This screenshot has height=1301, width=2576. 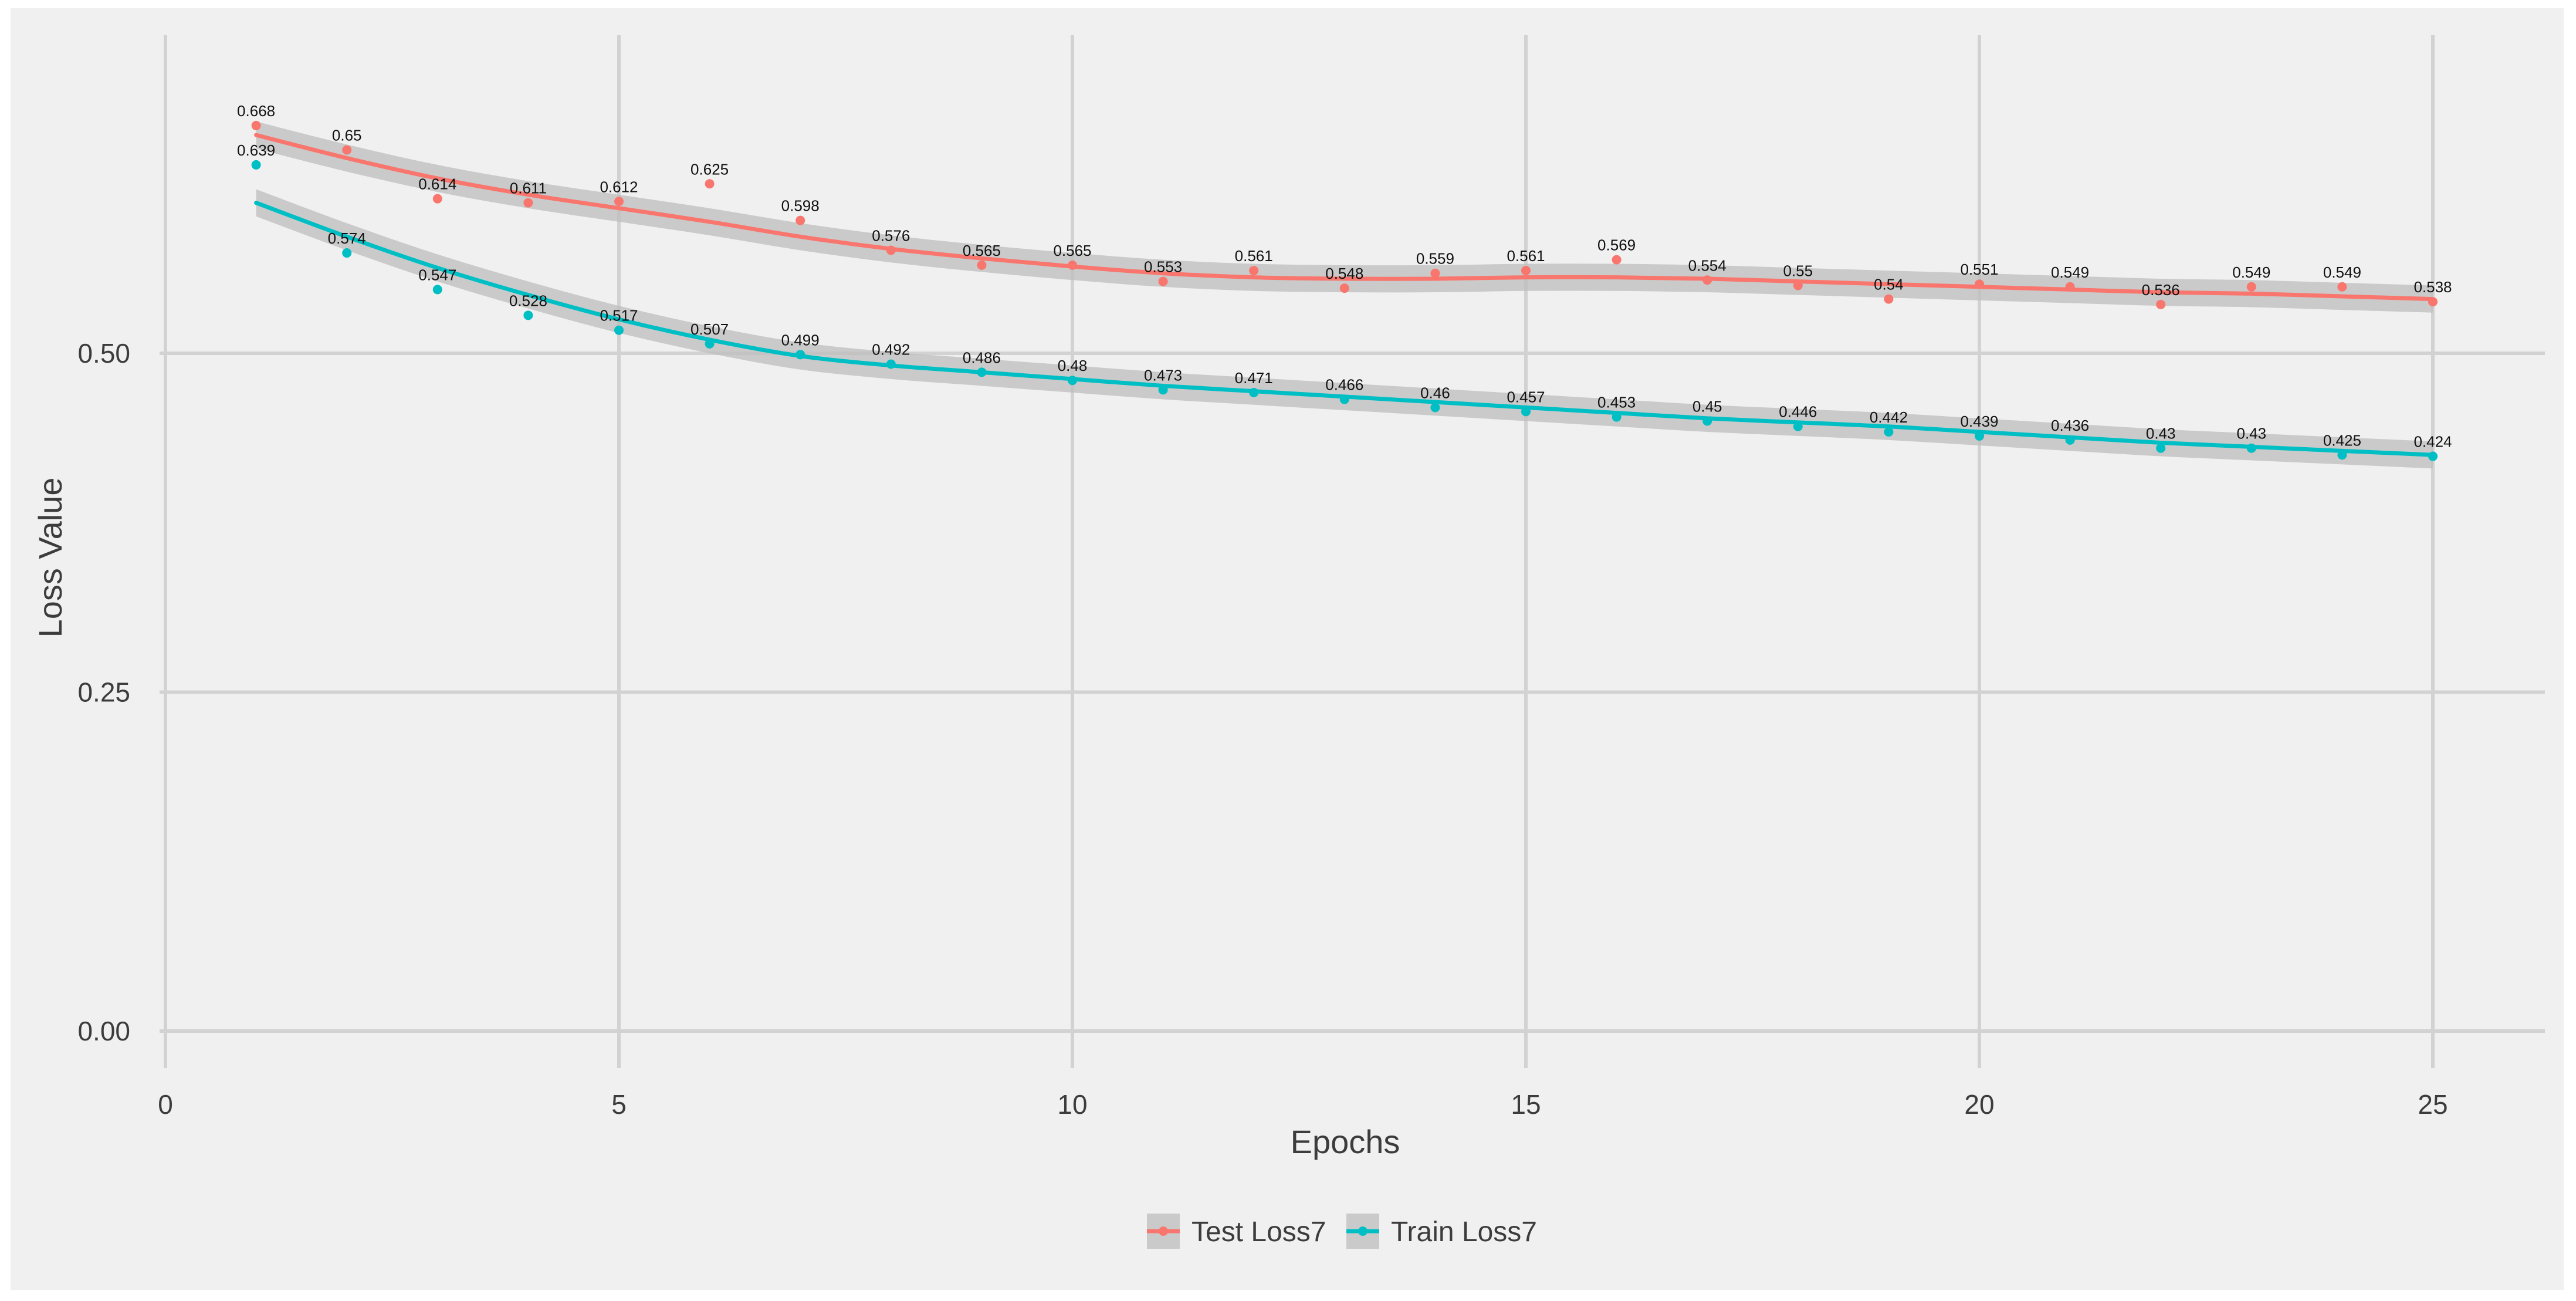 I want to click on x-axis-label: Epochs, so click(x=1345, y=1142).